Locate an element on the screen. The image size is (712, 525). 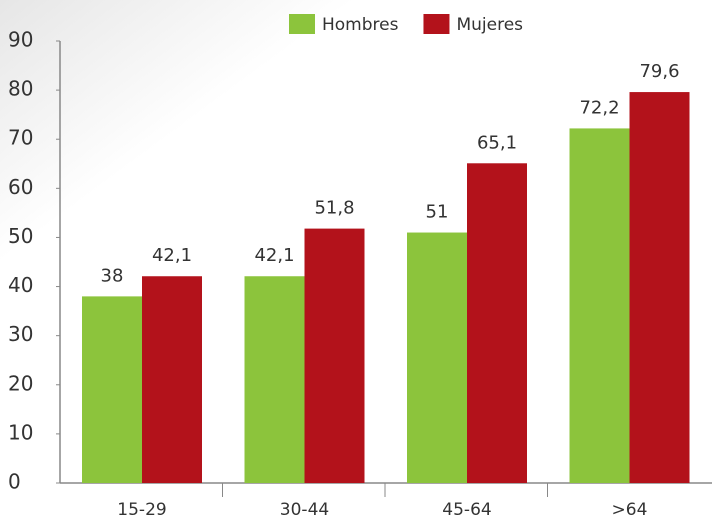
value-label: 79,6 is located at coordinates (659, 71).